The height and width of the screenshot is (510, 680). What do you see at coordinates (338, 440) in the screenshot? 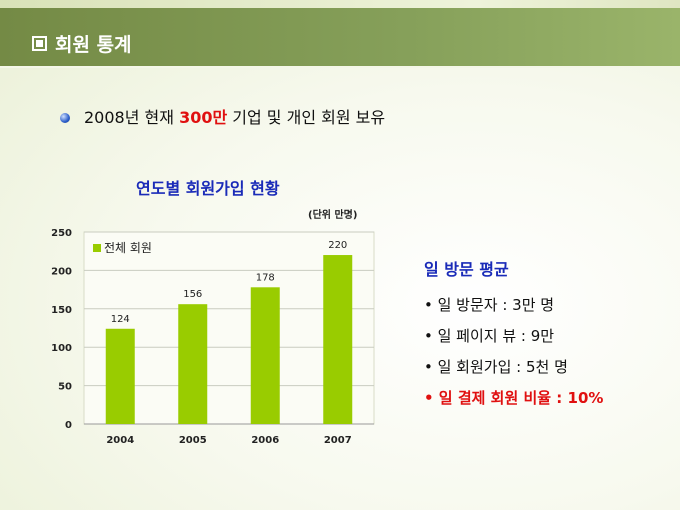
I see `x-tick-label: 2007` at bounding box center [338, 440].